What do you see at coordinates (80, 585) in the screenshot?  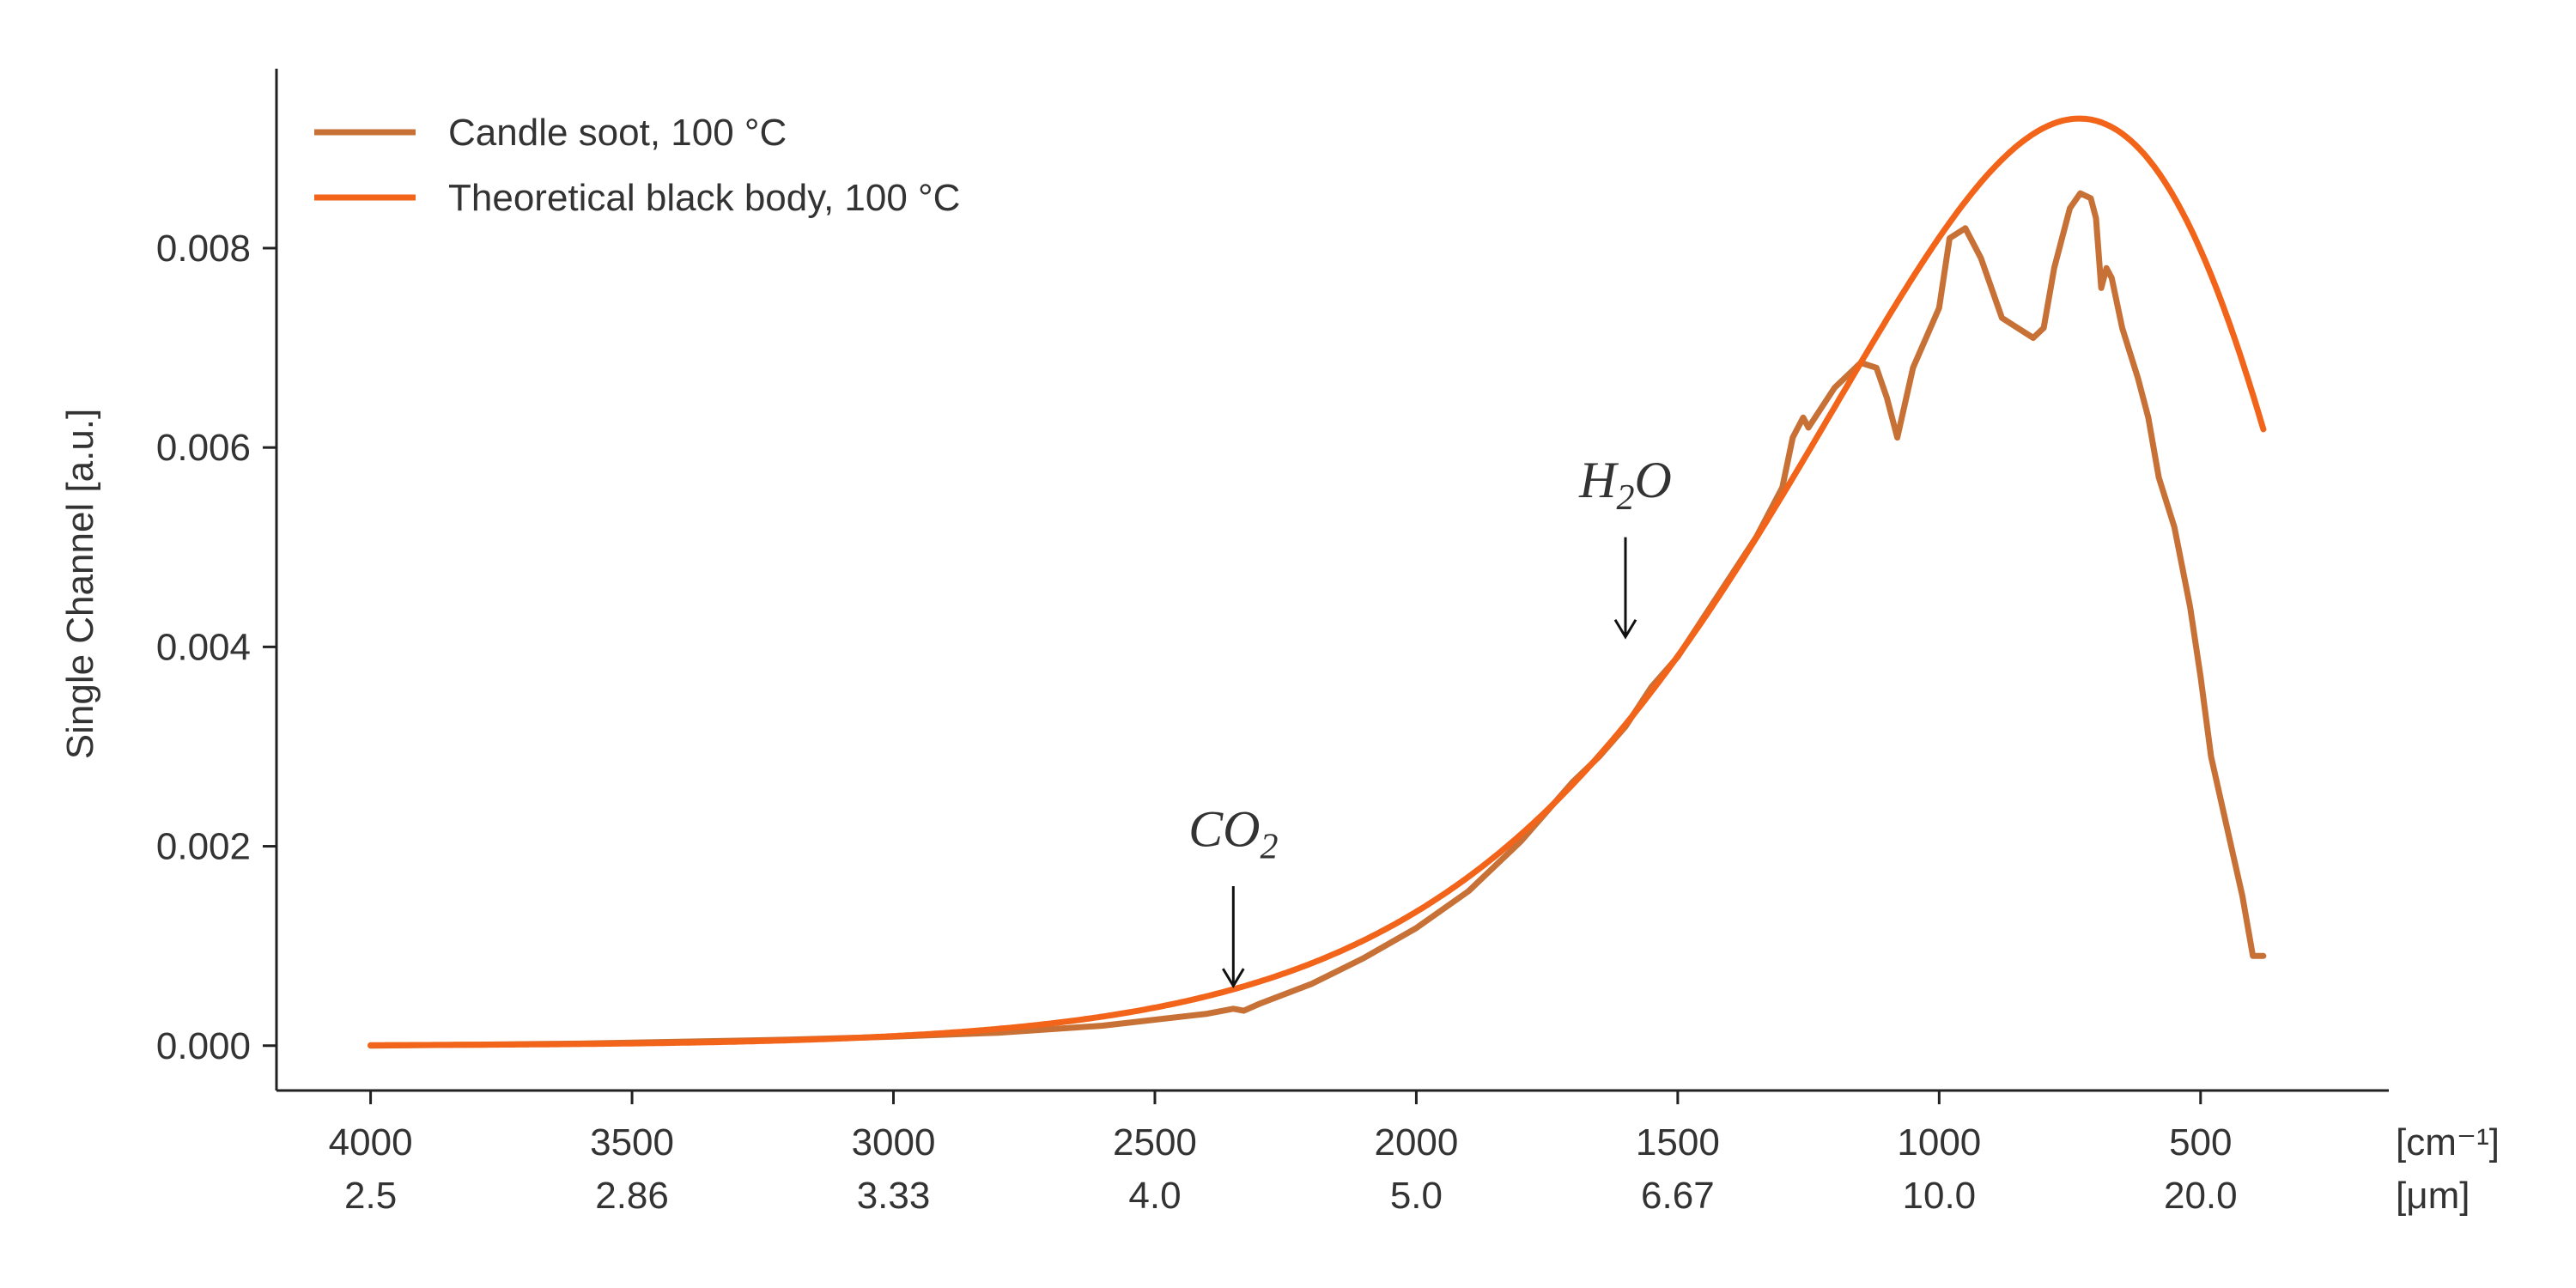 I see `y-axis-label: Single Channel [a.u.]` at bounding box center [80, 585].